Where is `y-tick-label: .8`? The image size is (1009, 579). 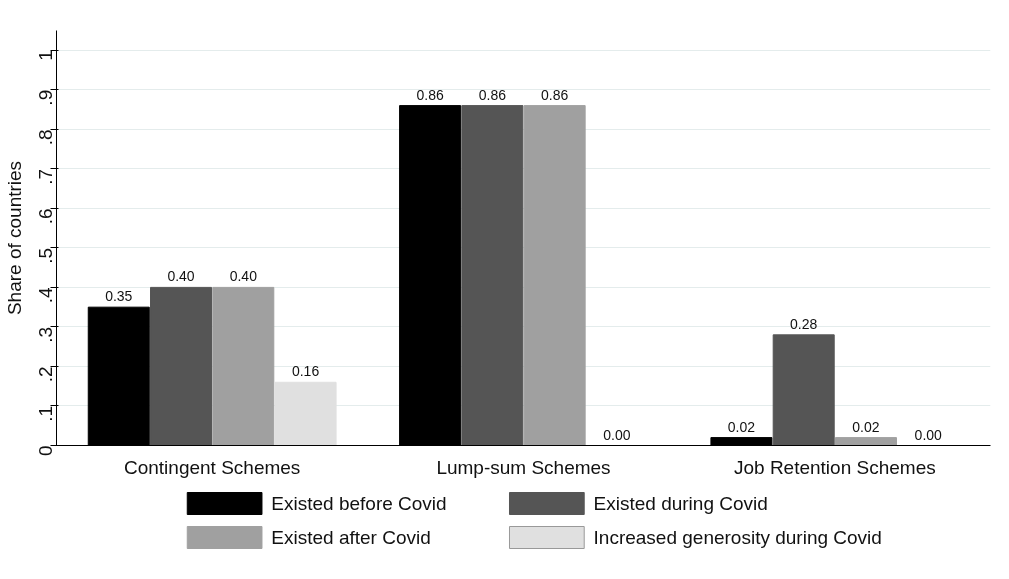 y-tick-label: .8 is located at coordinates (45, 137).